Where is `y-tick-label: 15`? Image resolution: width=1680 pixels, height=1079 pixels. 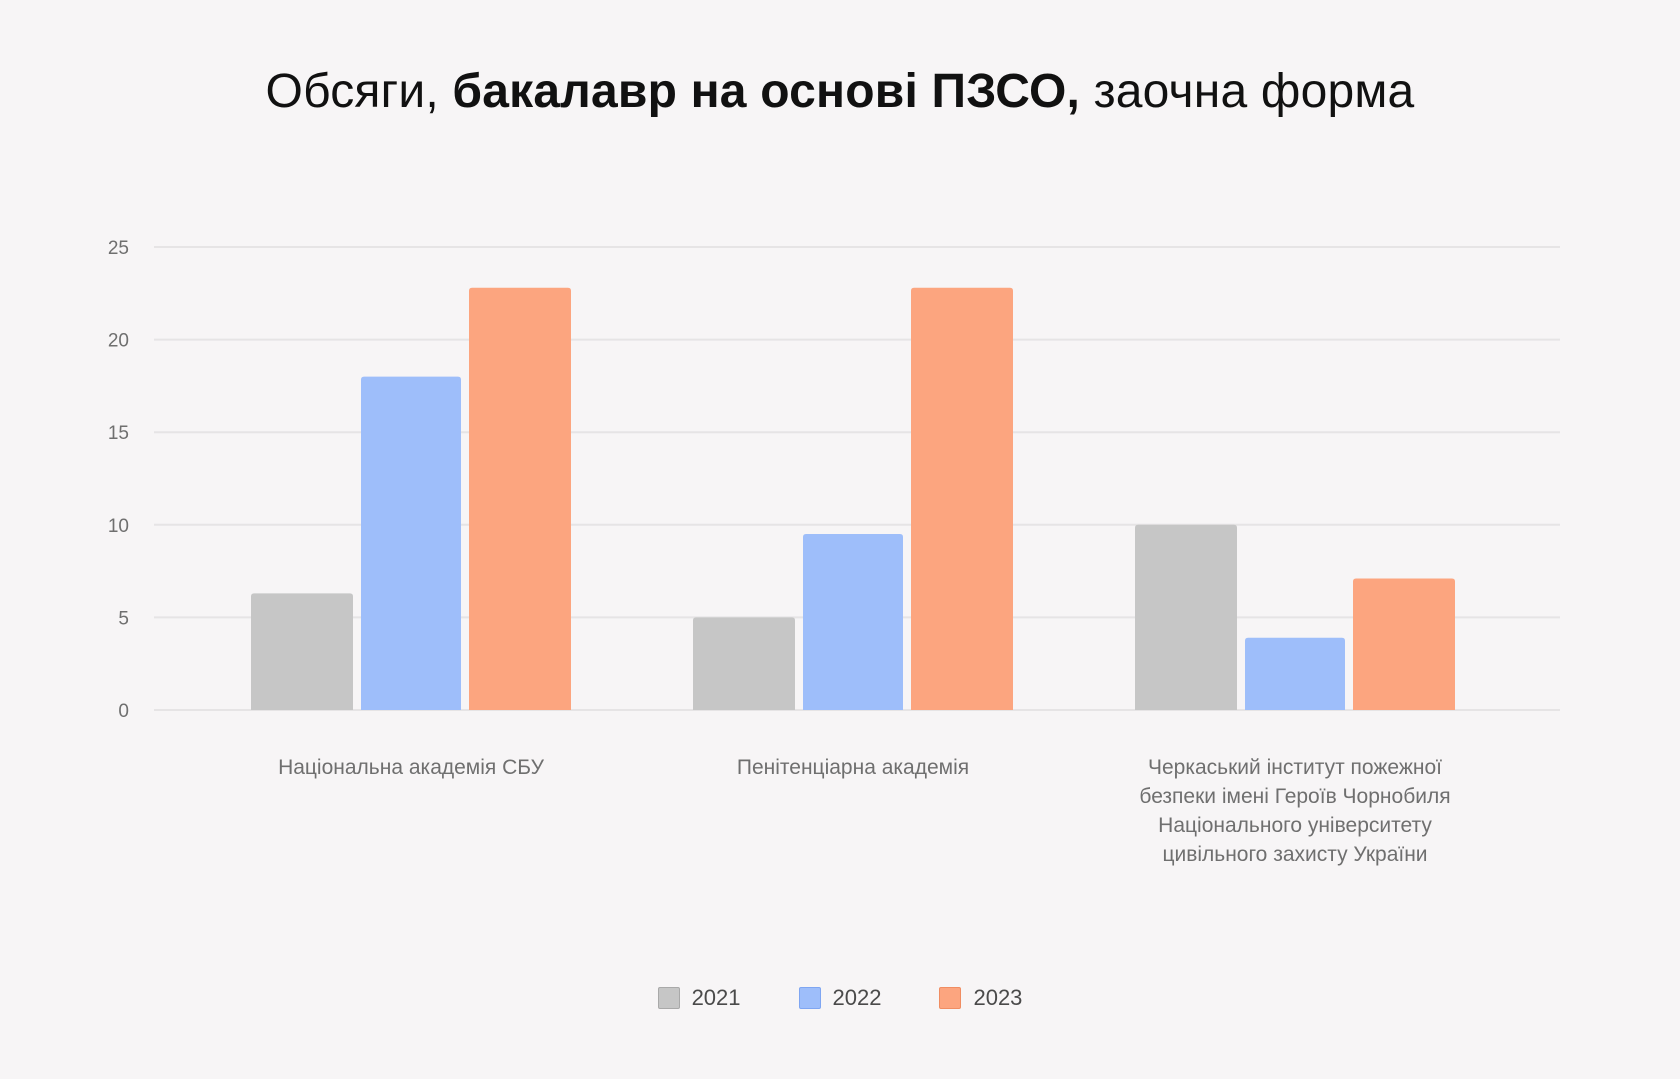 y-tick-label: 15 is located at coordinates (118, 433).